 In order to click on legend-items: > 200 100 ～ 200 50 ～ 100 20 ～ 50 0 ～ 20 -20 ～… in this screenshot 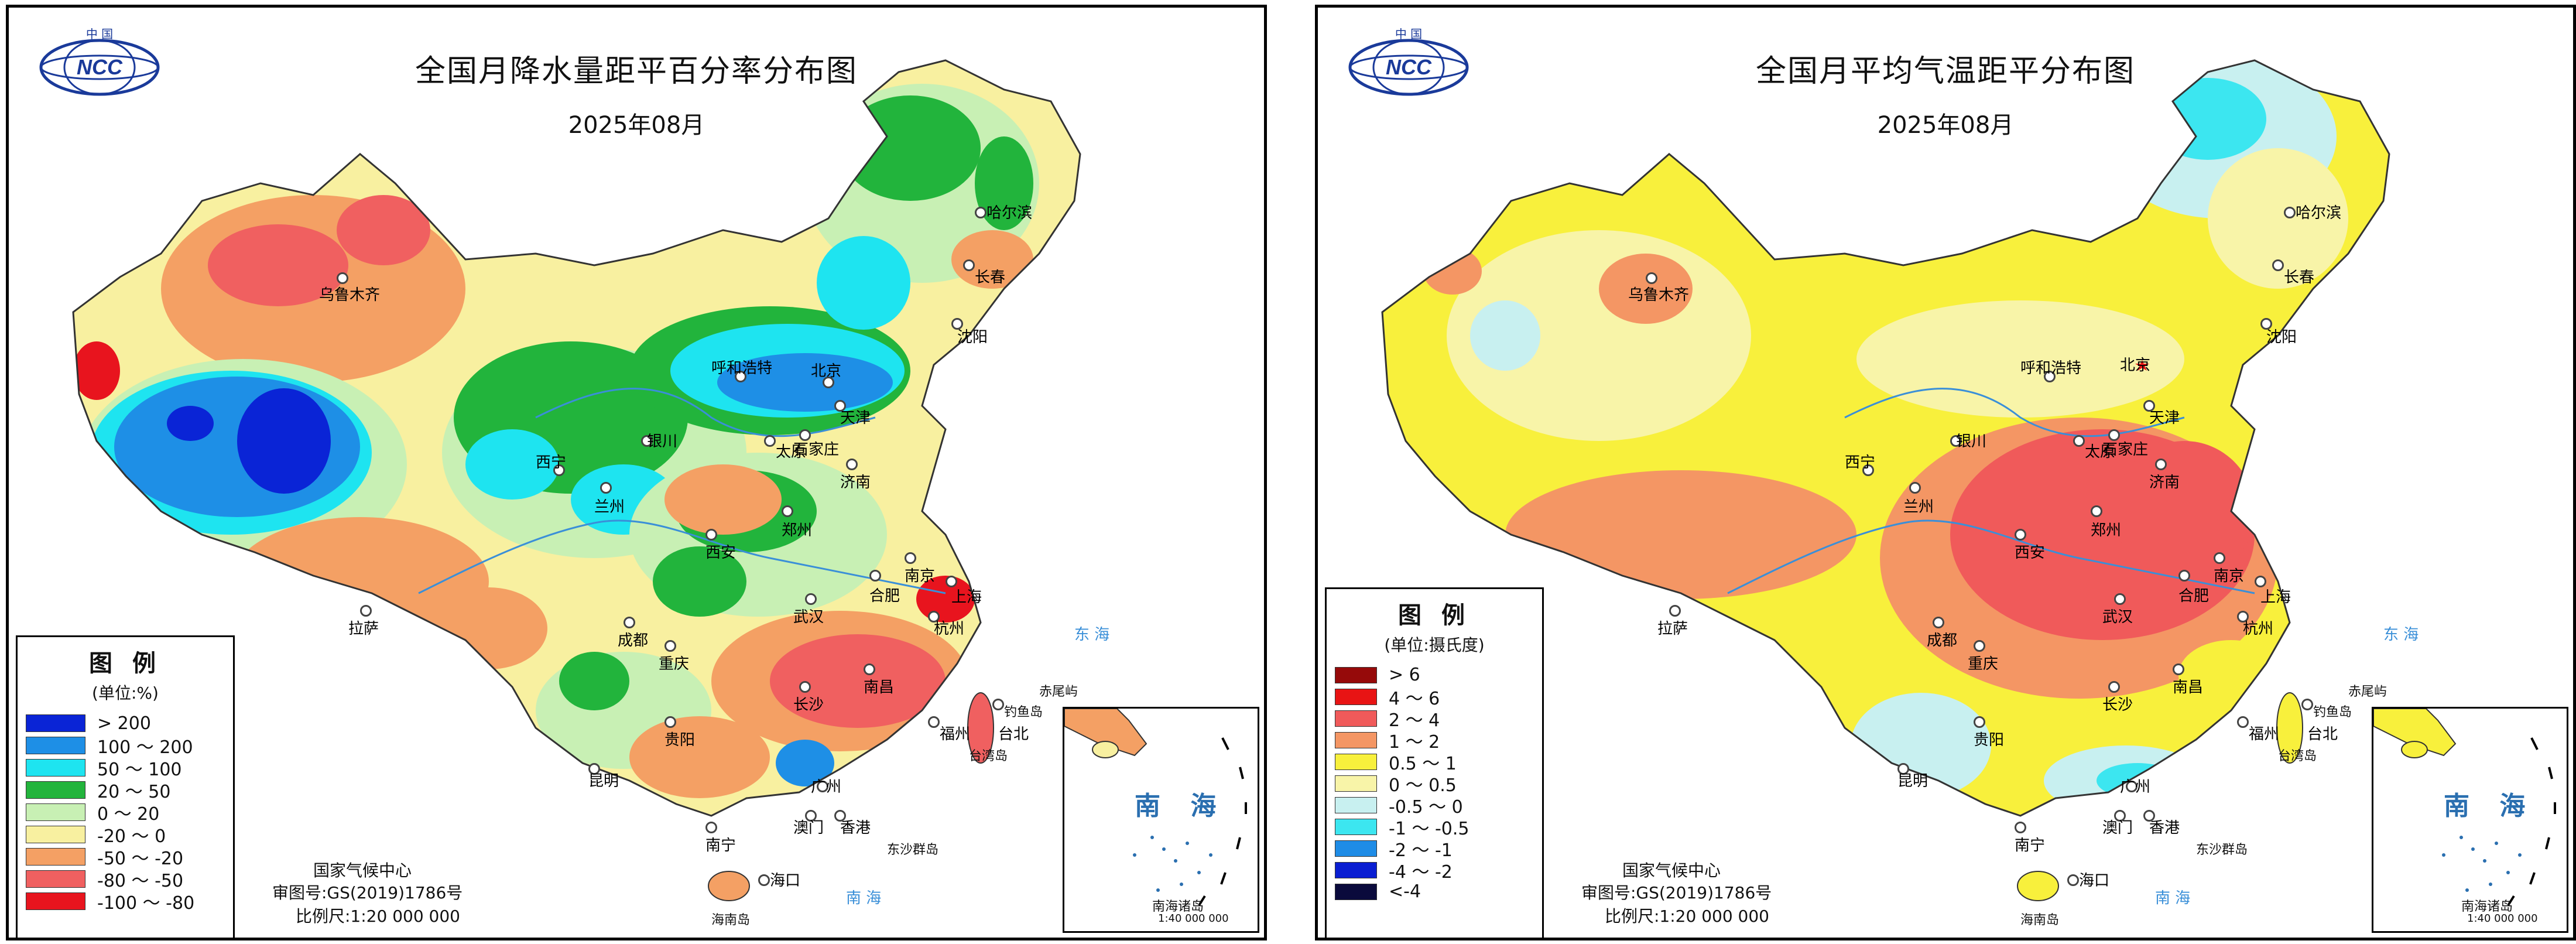, I will do `click(125, 813)`.